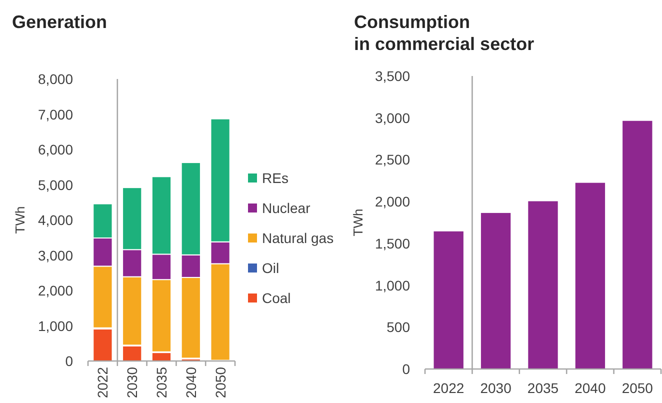  What do you see at coordinates (56, 184) in the screenshot?
I see `y-tick-label: 5,000` at bounding box center [56, 184].